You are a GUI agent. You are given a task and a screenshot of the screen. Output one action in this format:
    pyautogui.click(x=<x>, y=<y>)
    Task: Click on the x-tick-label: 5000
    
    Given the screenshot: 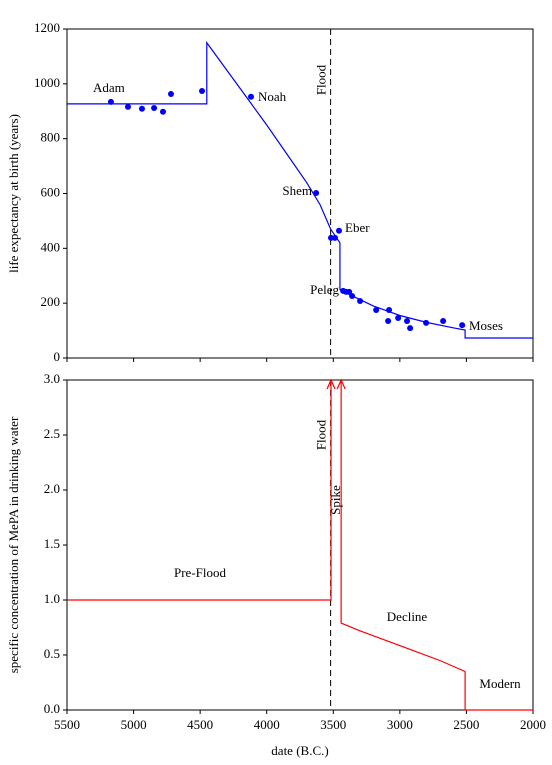 What is the action you would take?
    pyautogui.click(x=134, y=724)
    